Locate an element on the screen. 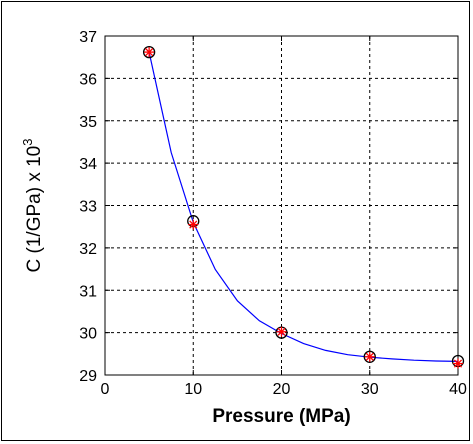 The width and height of the screenshot is (473, 444). x-tick-label: 30 is located at coordinates (370, 389).